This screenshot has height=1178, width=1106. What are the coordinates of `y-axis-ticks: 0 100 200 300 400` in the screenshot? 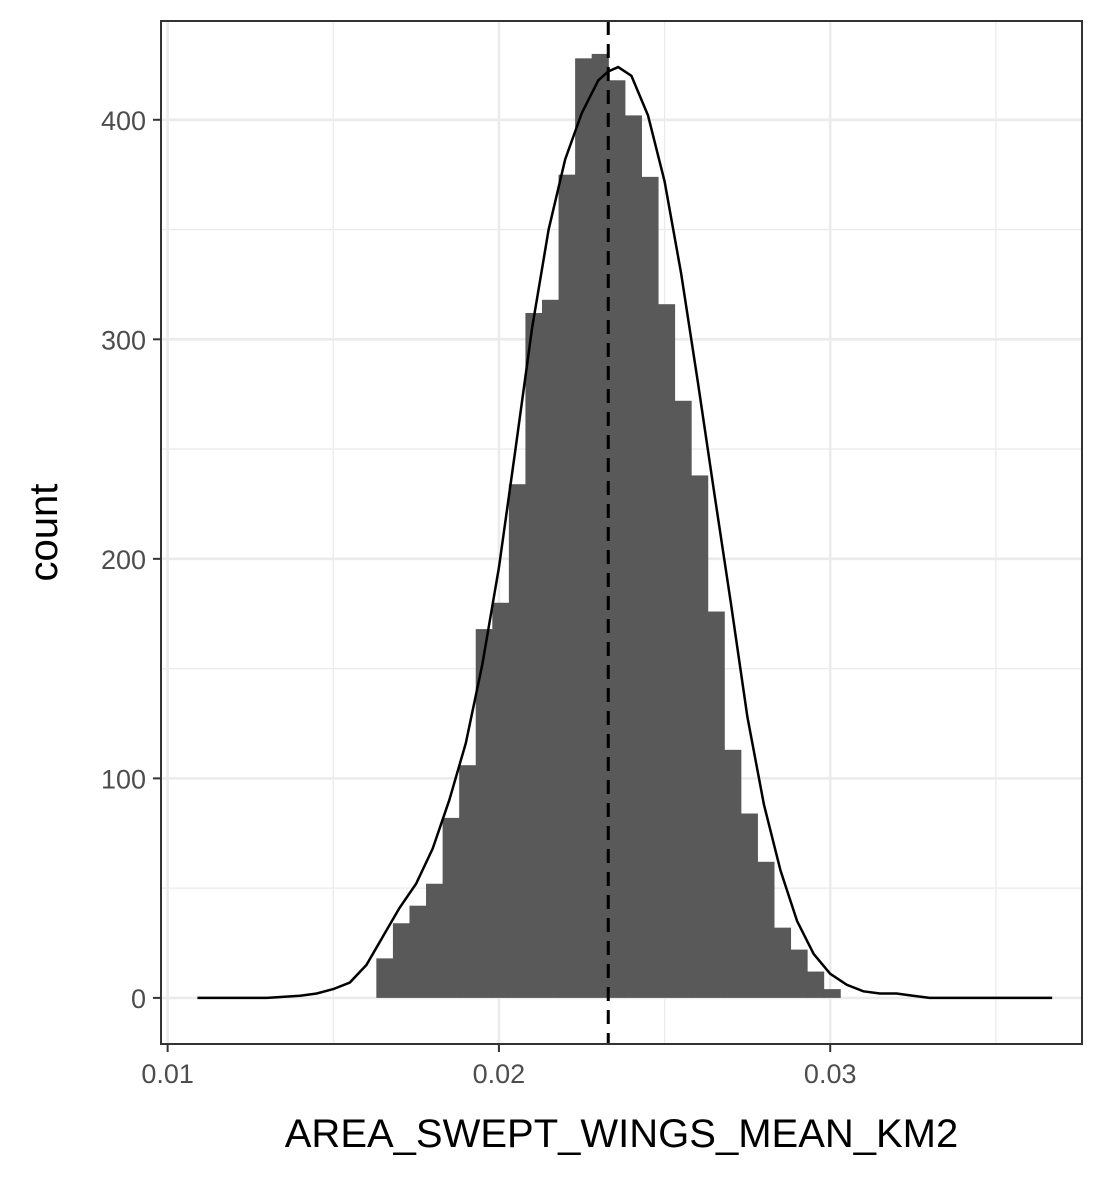 It's located at (131, 560).